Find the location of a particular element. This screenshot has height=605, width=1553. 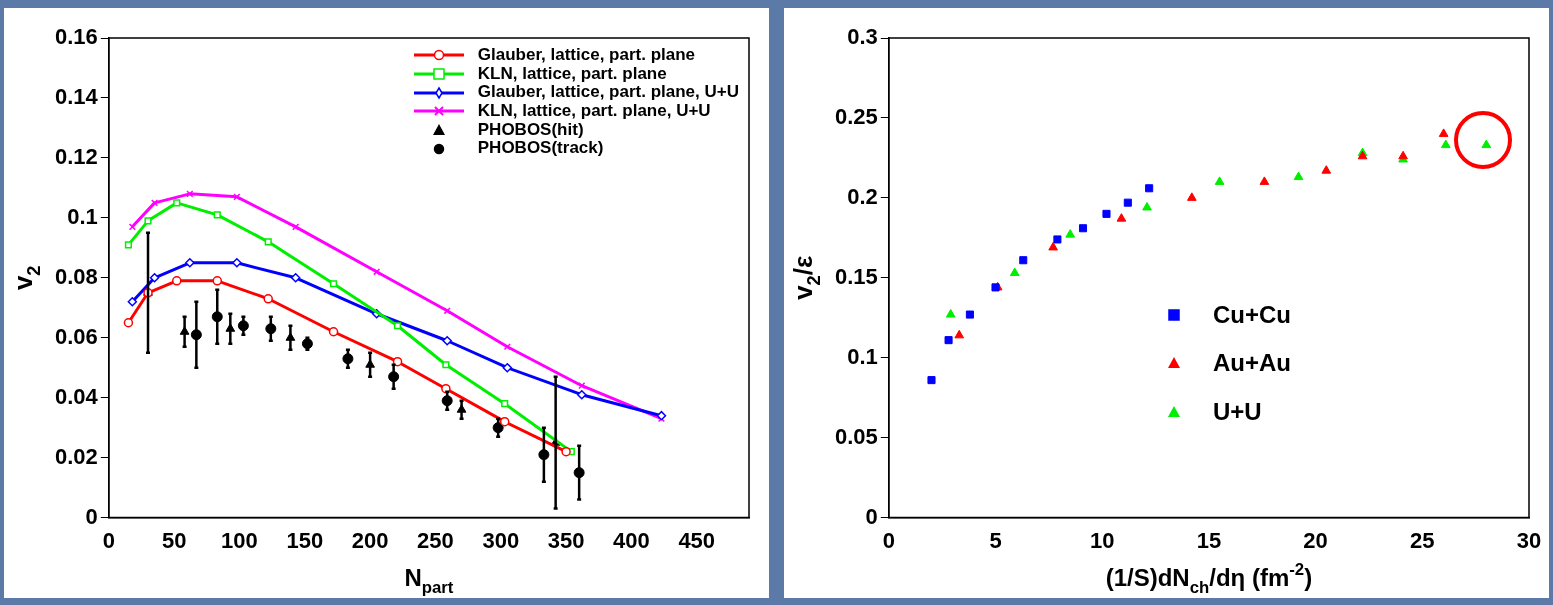

legend-label: Glauber, lattice, part. plane, U+U is located at coordinates (608, 92).